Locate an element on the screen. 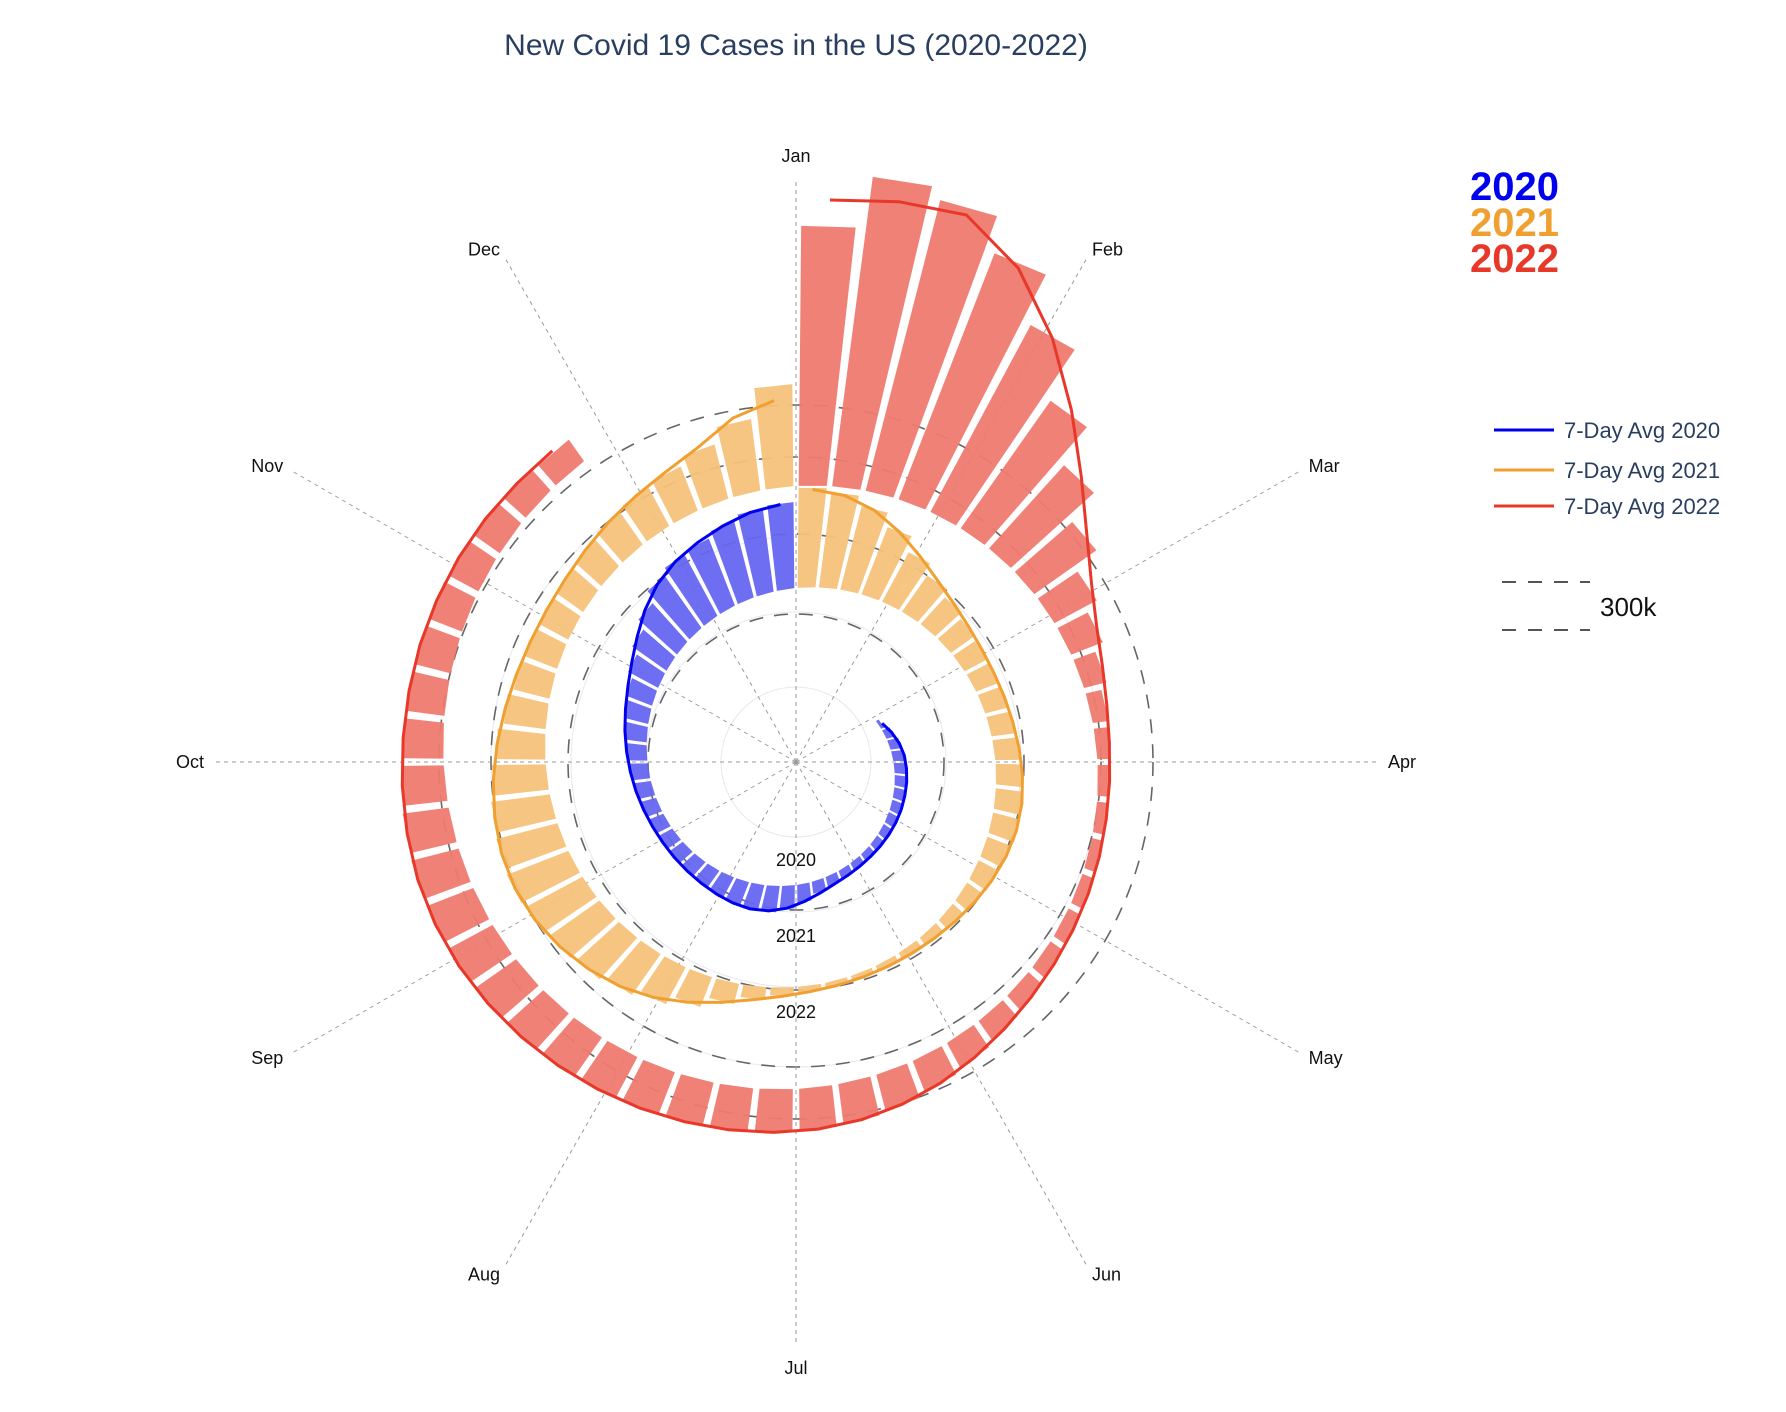 The image size is (1786, 1412). month-spoke-may is located at coordinates (1047, 907).